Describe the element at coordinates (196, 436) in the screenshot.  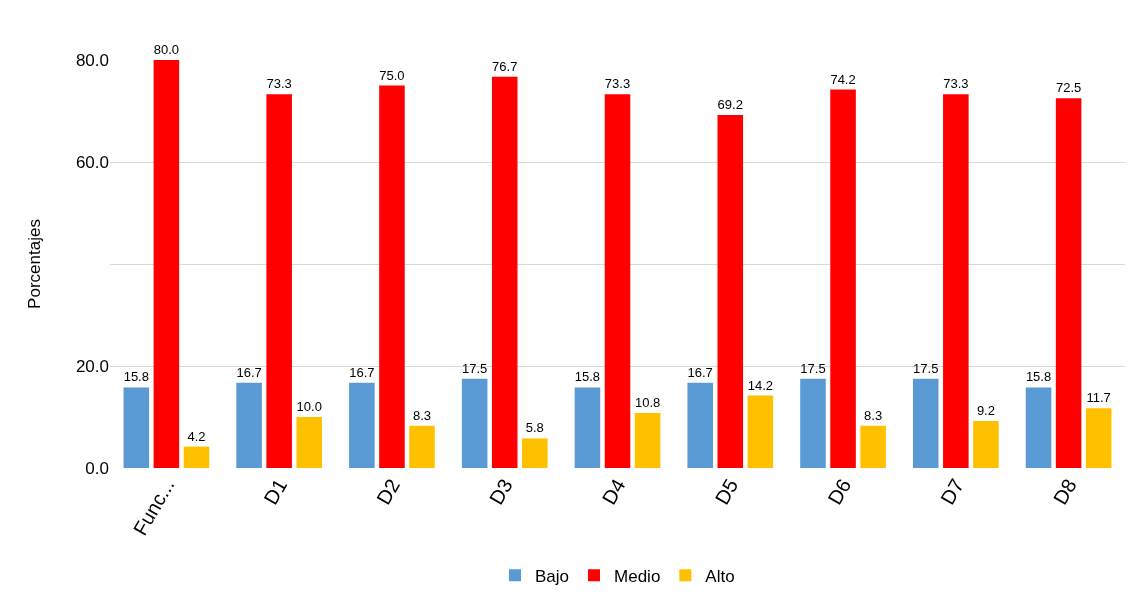
I see `data-label: 4.2` at that location.